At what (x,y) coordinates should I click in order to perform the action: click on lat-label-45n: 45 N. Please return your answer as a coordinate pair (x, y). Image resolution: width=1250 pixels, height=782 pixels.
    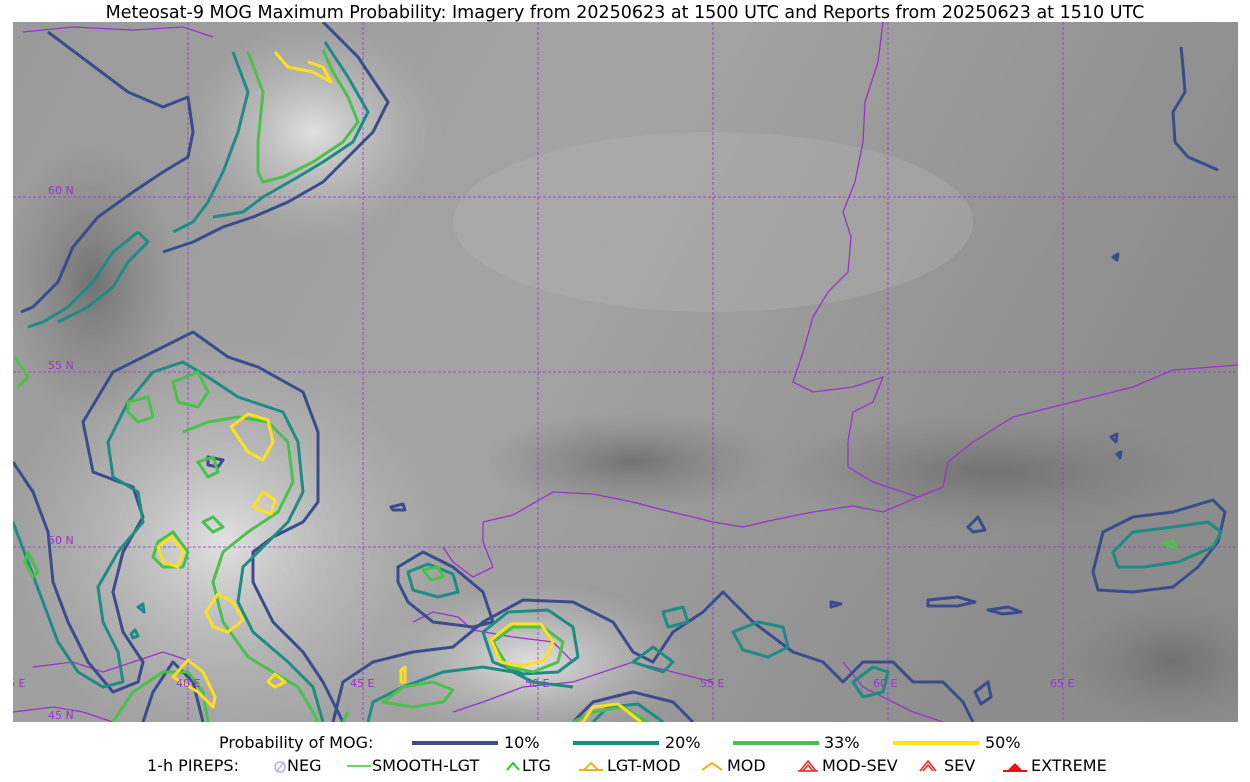
    Looking at the image, I should click on (61, 715).